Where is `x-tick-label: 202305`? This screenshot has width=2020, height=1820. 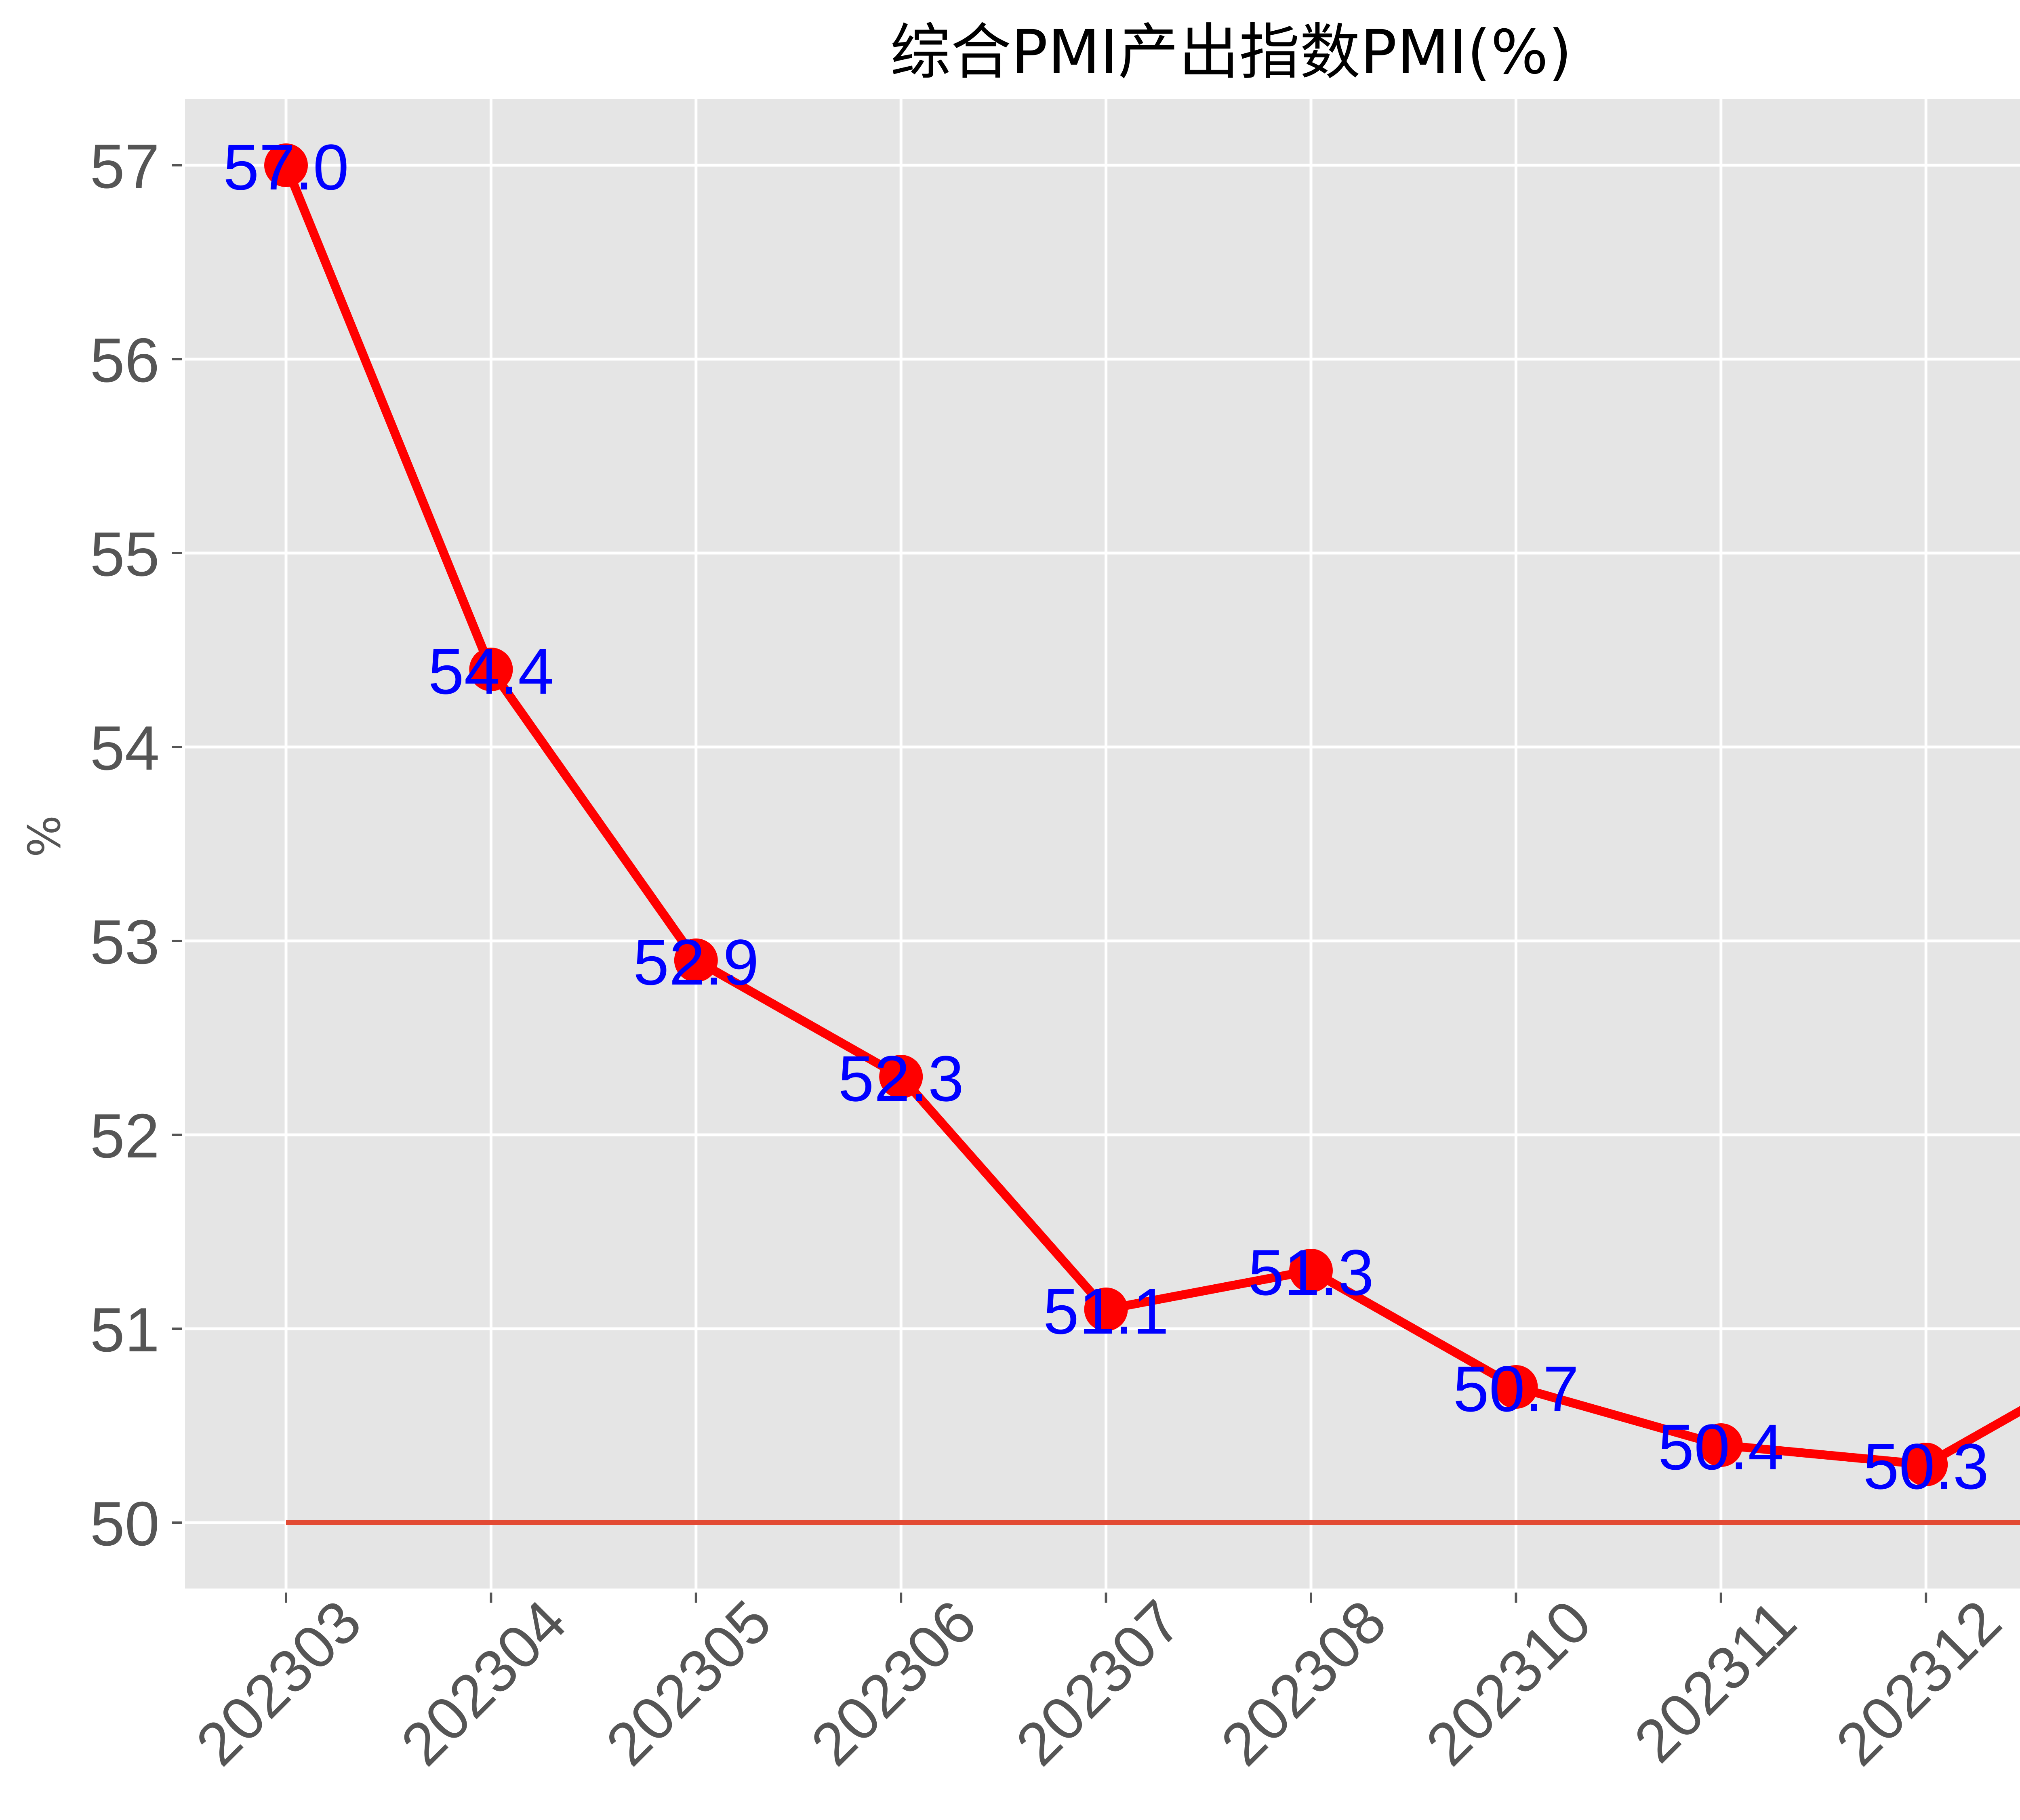
x-tick-label: 202305 is located at coordinates (688, 1683).